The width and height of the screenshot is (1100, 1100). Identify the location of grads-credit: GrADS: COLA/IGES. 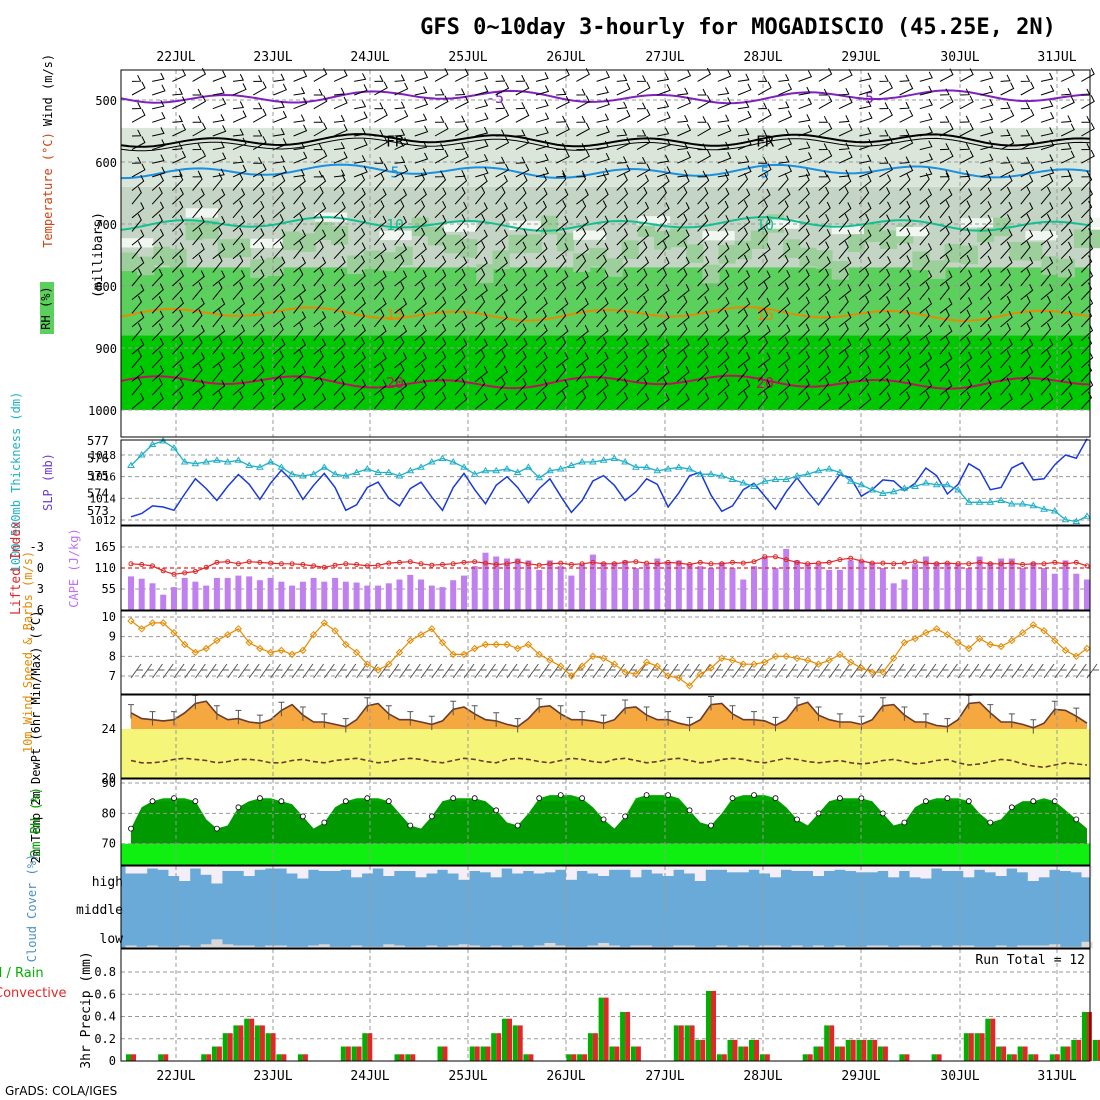
(61, 1091).